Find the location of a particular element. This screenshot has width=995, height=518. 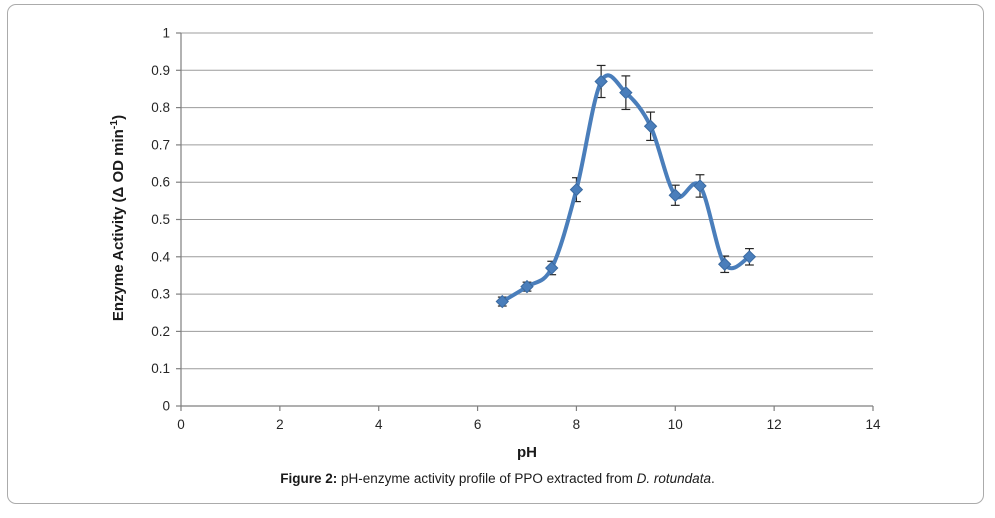

y-tick-label: 0.4 is located at coordinates (160, 256).